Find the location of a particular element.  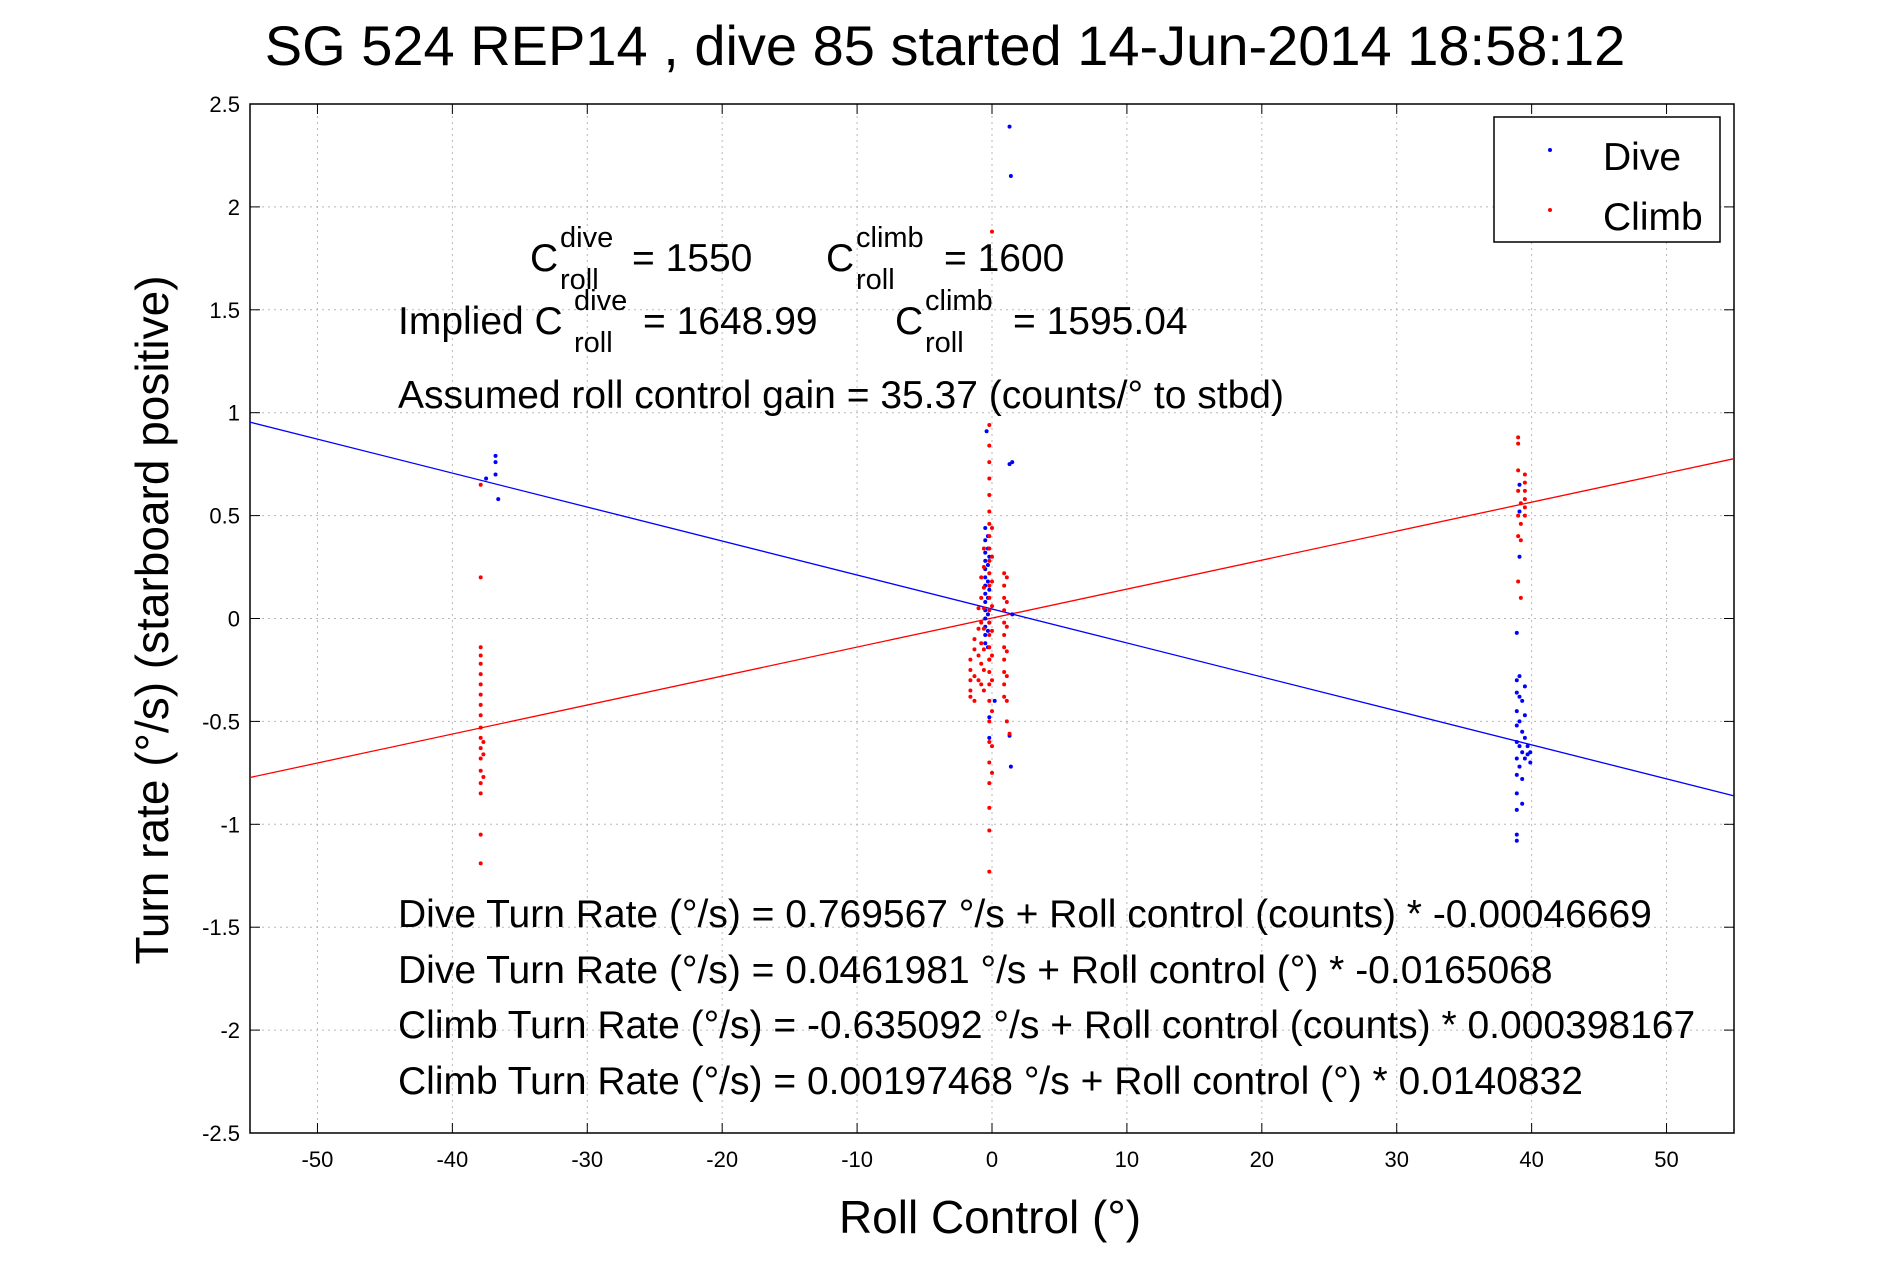

implied-climb-superscript: climb is located at coordinates (959, 301).